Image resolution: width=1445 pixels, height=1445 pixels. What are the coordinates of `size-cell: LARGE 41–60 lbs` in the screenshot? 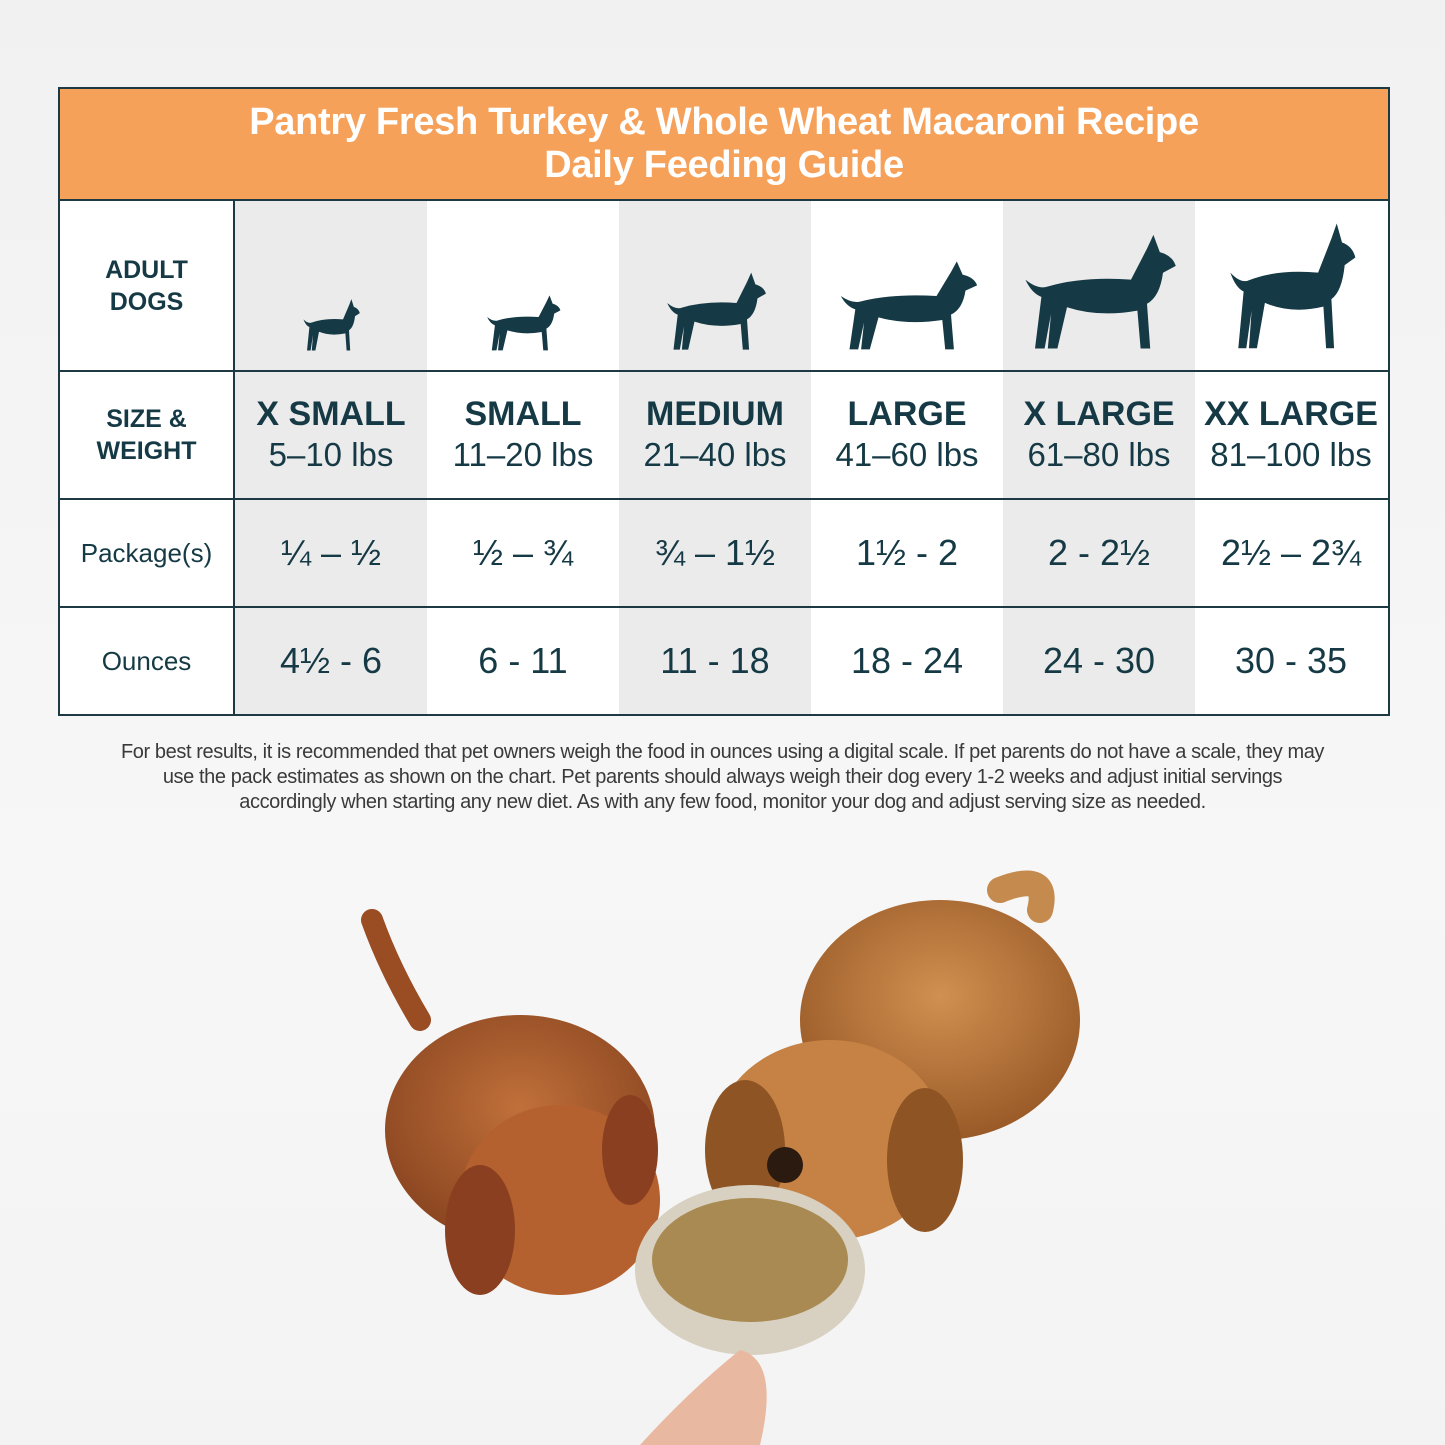 It's located at (907, 435).